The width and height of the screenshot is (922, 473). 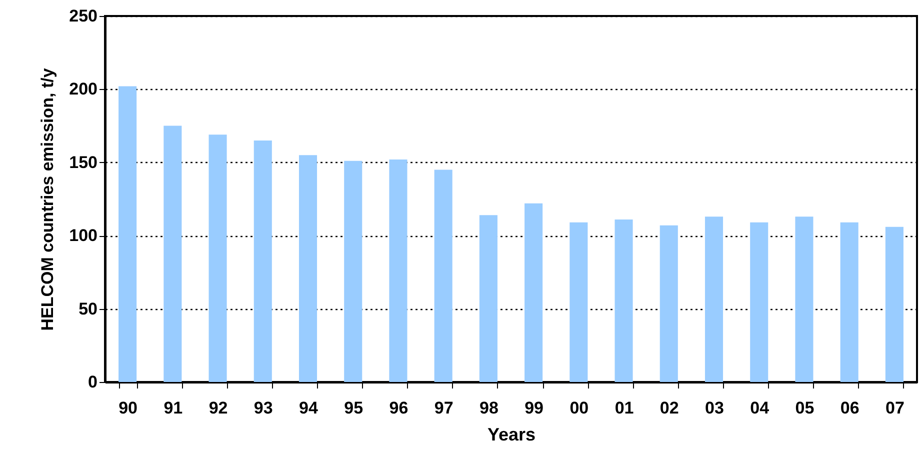 What do you see at coordinates (218, 408) in the screenshot?
I see `x-tick-label: 92` at bounding box center [218, 408].